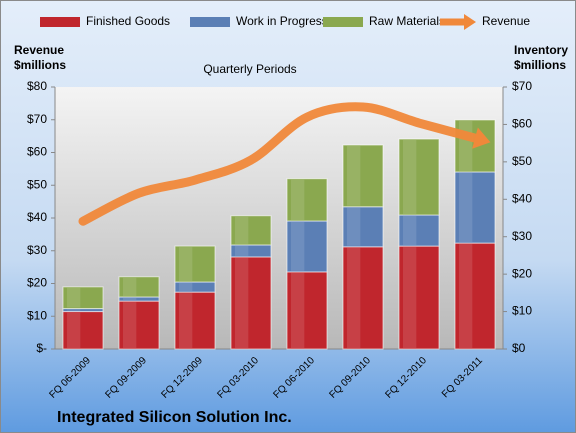 This screenshot has width=576, height=433. Describe the element at coordinates (37, 152) in the screenshot. I see `y-tick-label: $60` at that location.